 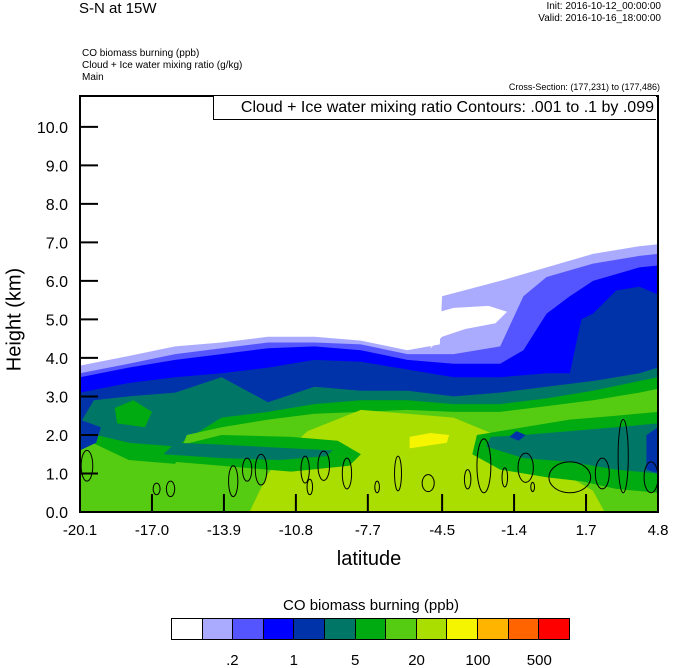 What do you see at coordinates (57, 474) in the screenshot?
I see `y-tick-label: 1.0` at bounding box center [57, 474].